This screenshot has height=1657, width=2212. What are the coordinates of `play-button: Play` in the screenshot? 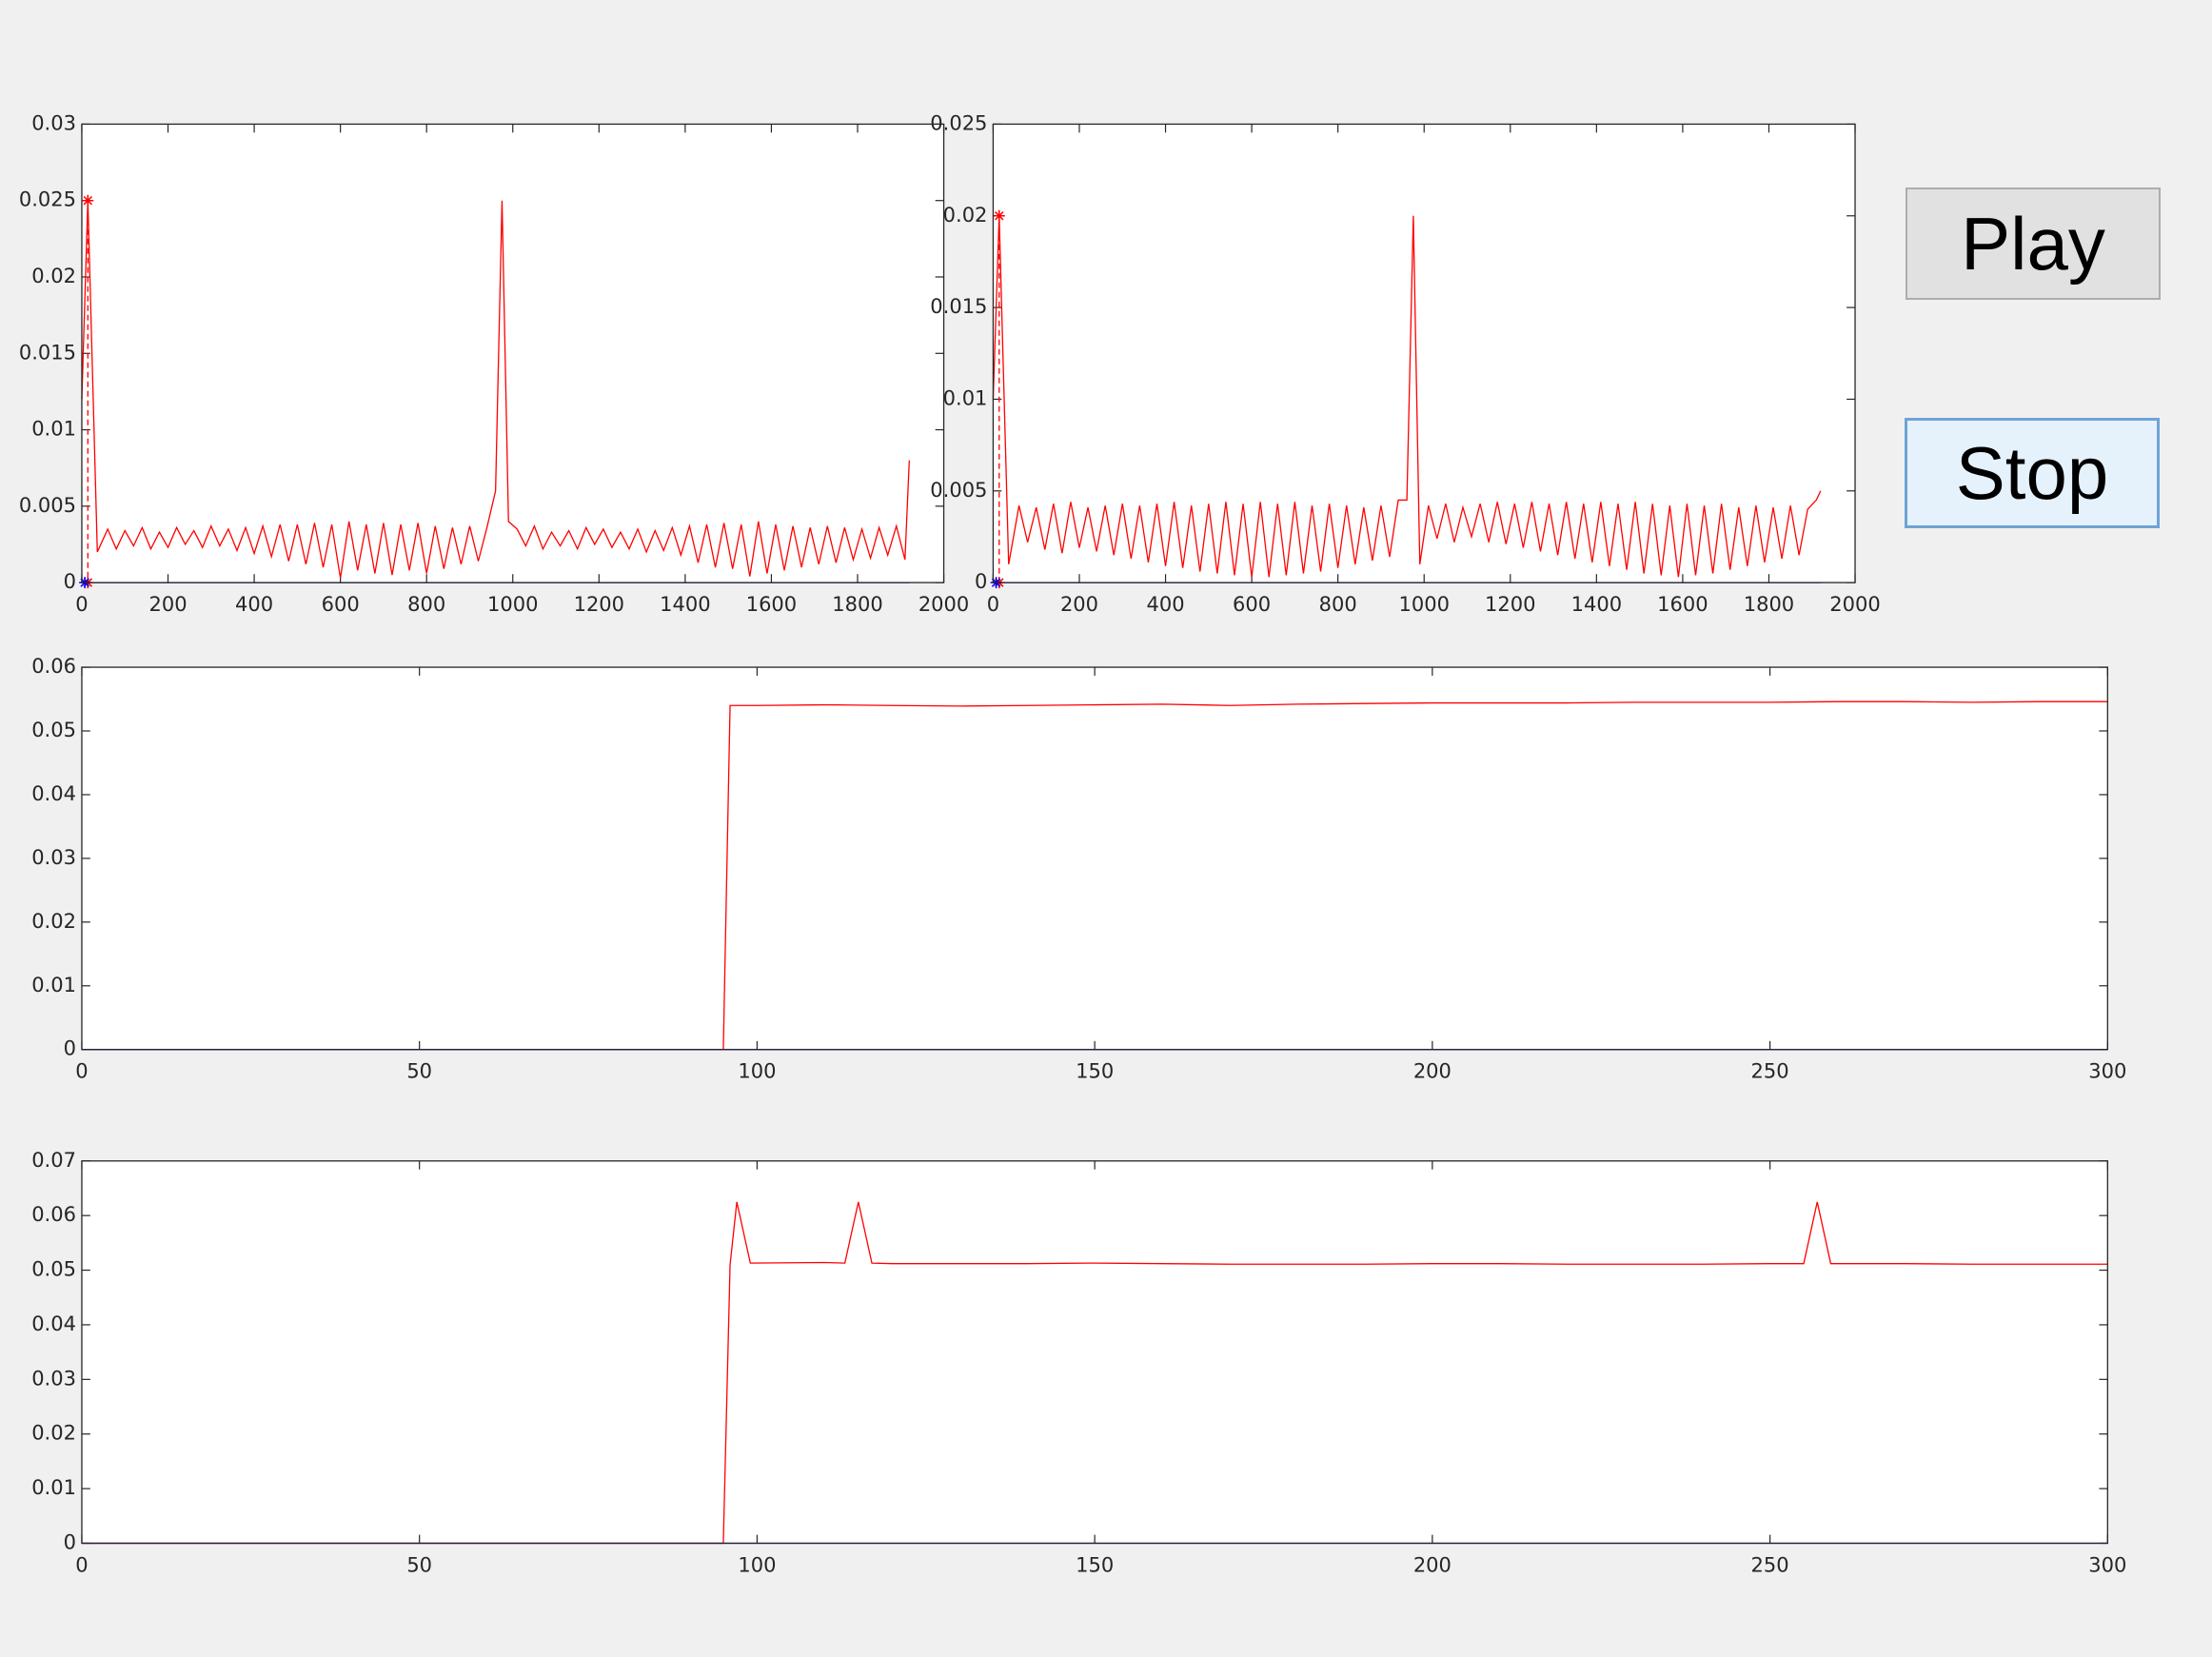 It's located at (2033, 243).